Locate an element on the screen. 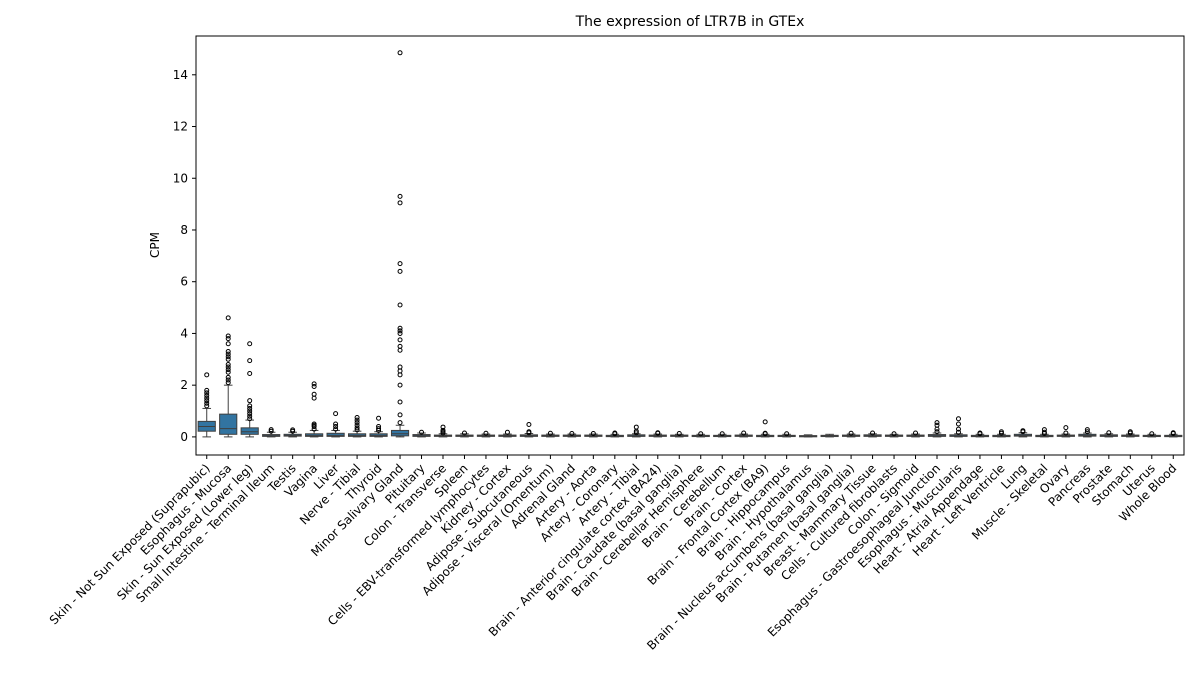  y-axis-label: CPM is located at coordinates (155, 245).